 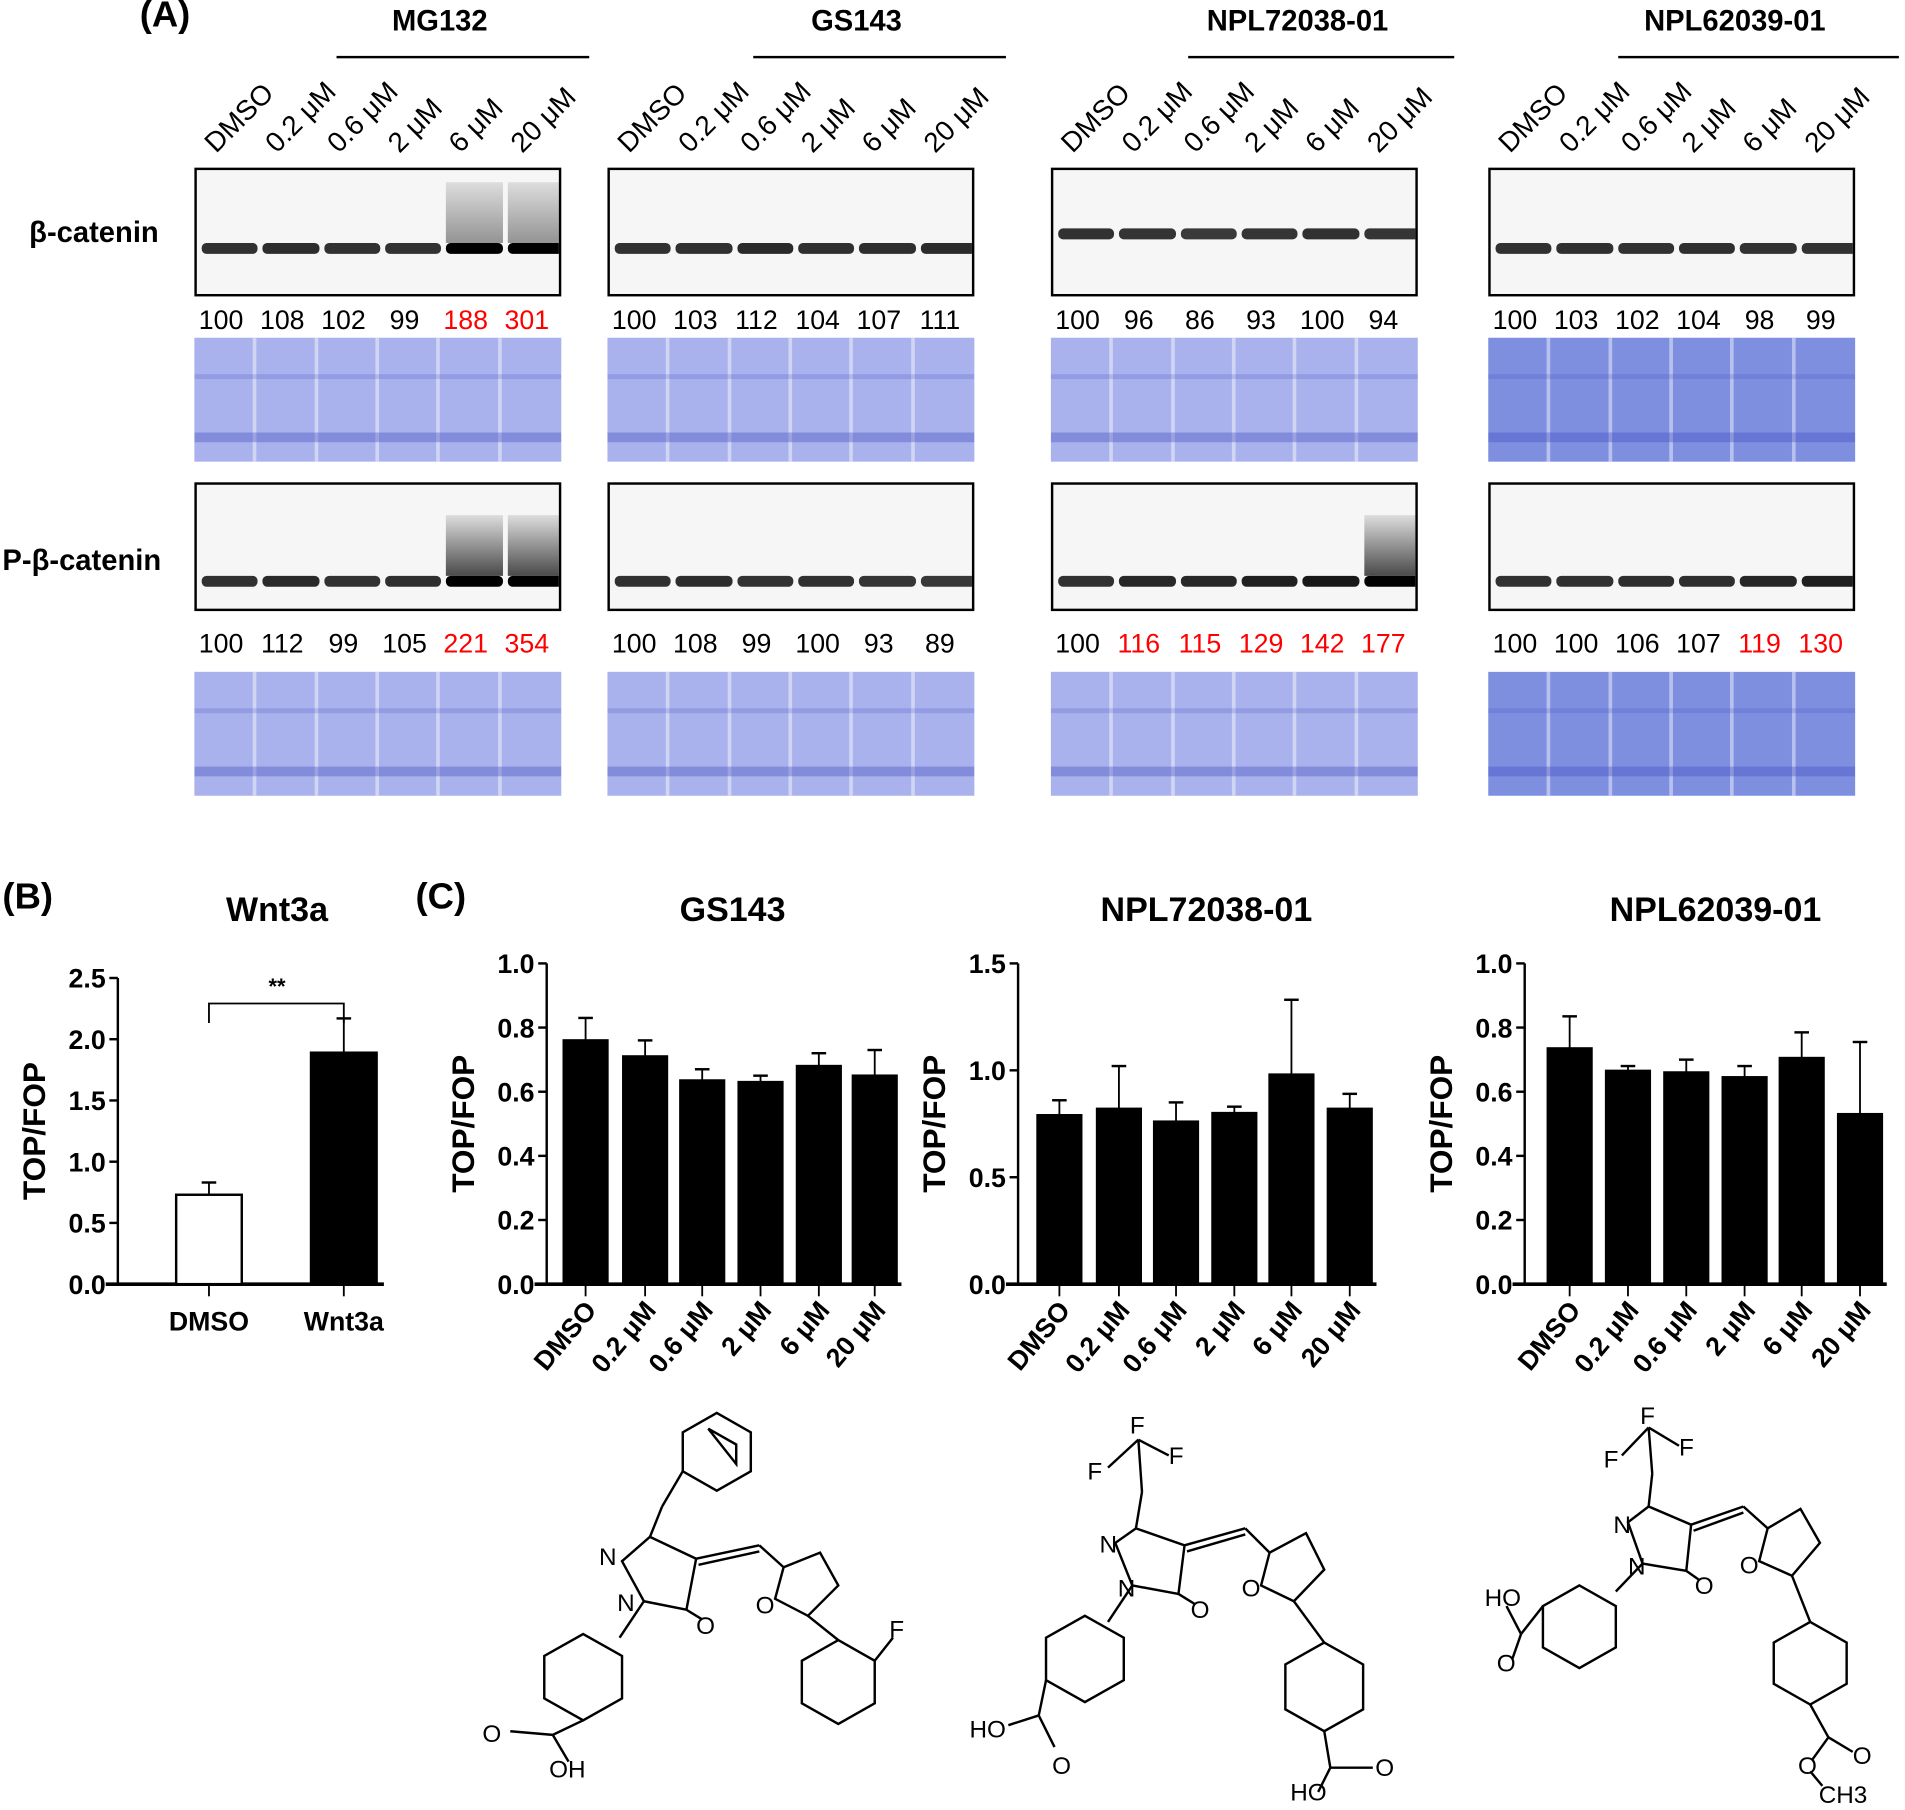 I want to click on quant-value: 102, so click(x=343, y=320).